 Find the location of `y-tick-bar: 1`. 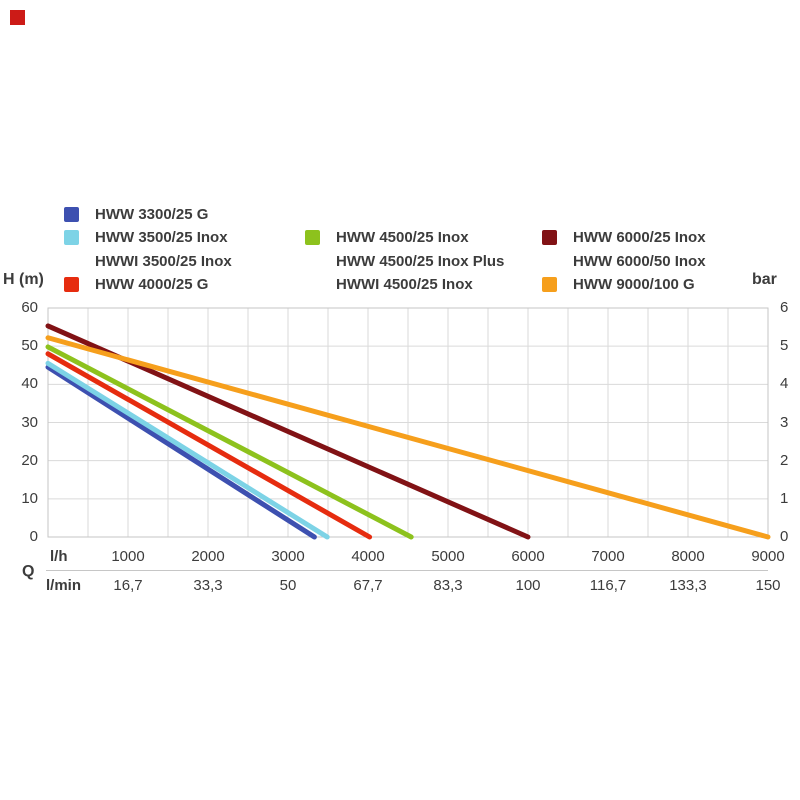

y-tick-bar: 1 is located at coordinates (784, 498).